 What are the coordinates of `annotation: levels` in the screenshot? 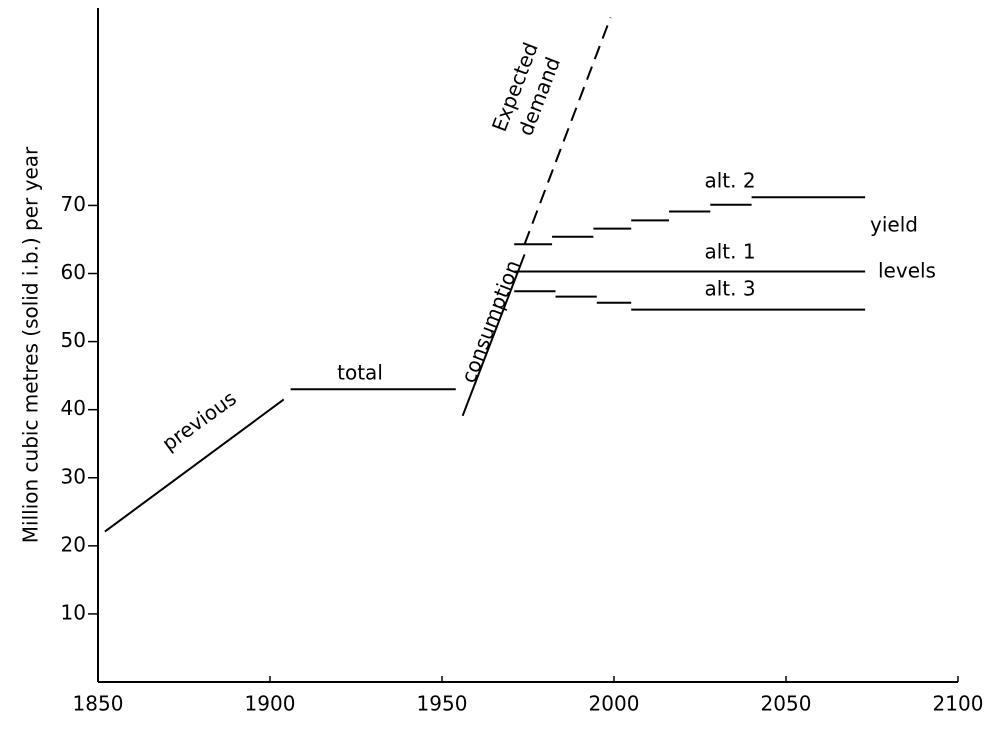 It's located at (907, 271).